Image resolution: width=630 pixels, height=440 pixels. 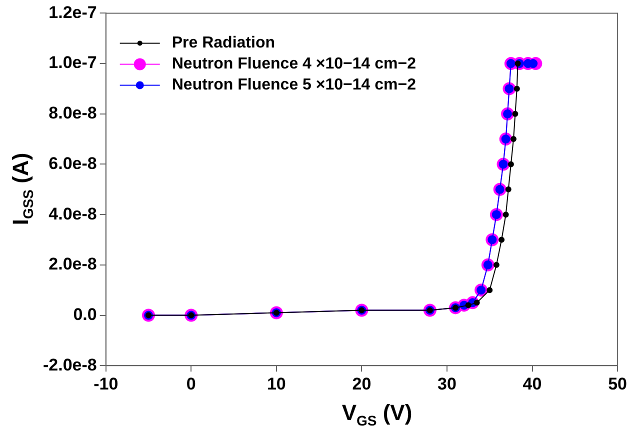 I want to click on y-tick-label: 8.0e-8, so click(x=72, y=113).